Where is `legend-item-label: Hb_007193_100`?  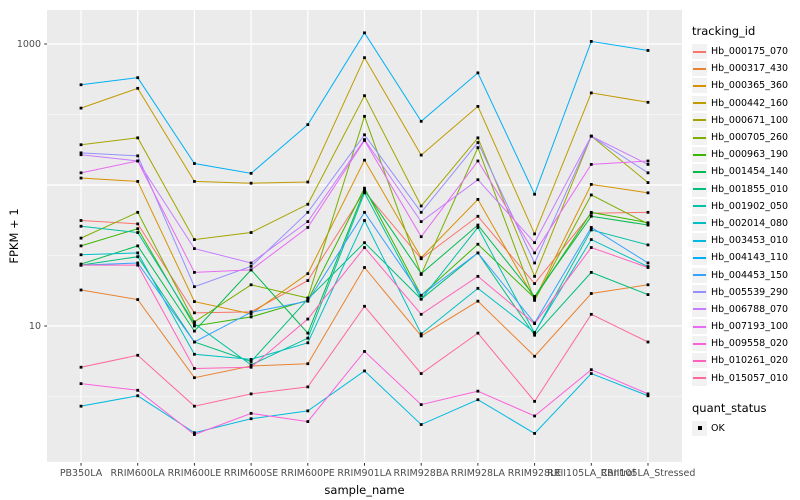
legend-item-label: Hb_007193_100 is located at coordinates (750, 327).